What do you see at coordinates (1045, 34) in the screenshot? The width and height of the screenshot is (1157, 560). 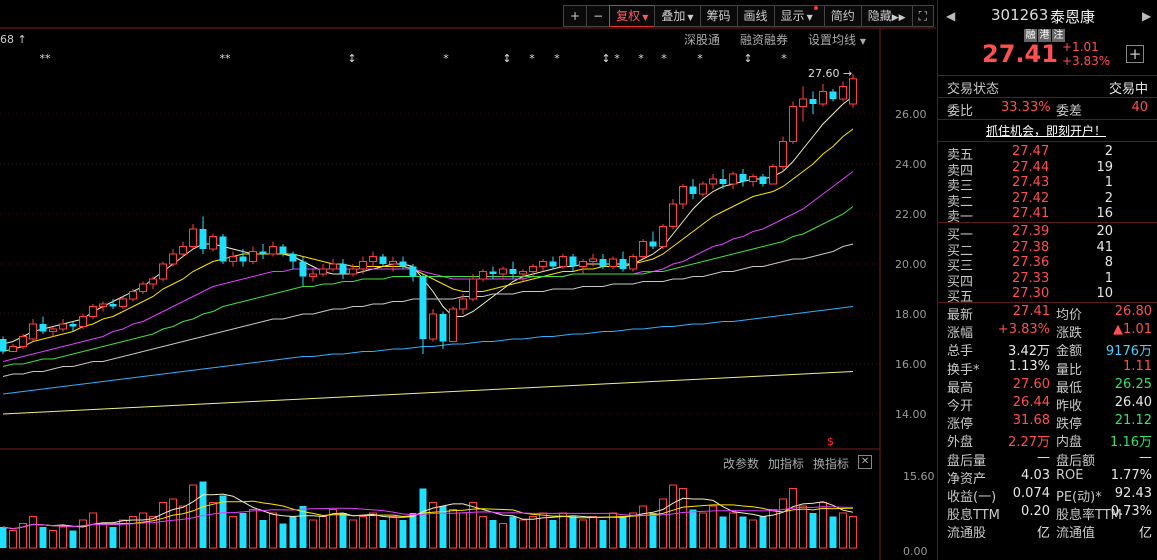 I see `stock-badges: 融港注` at bounding box center [1045, 34].